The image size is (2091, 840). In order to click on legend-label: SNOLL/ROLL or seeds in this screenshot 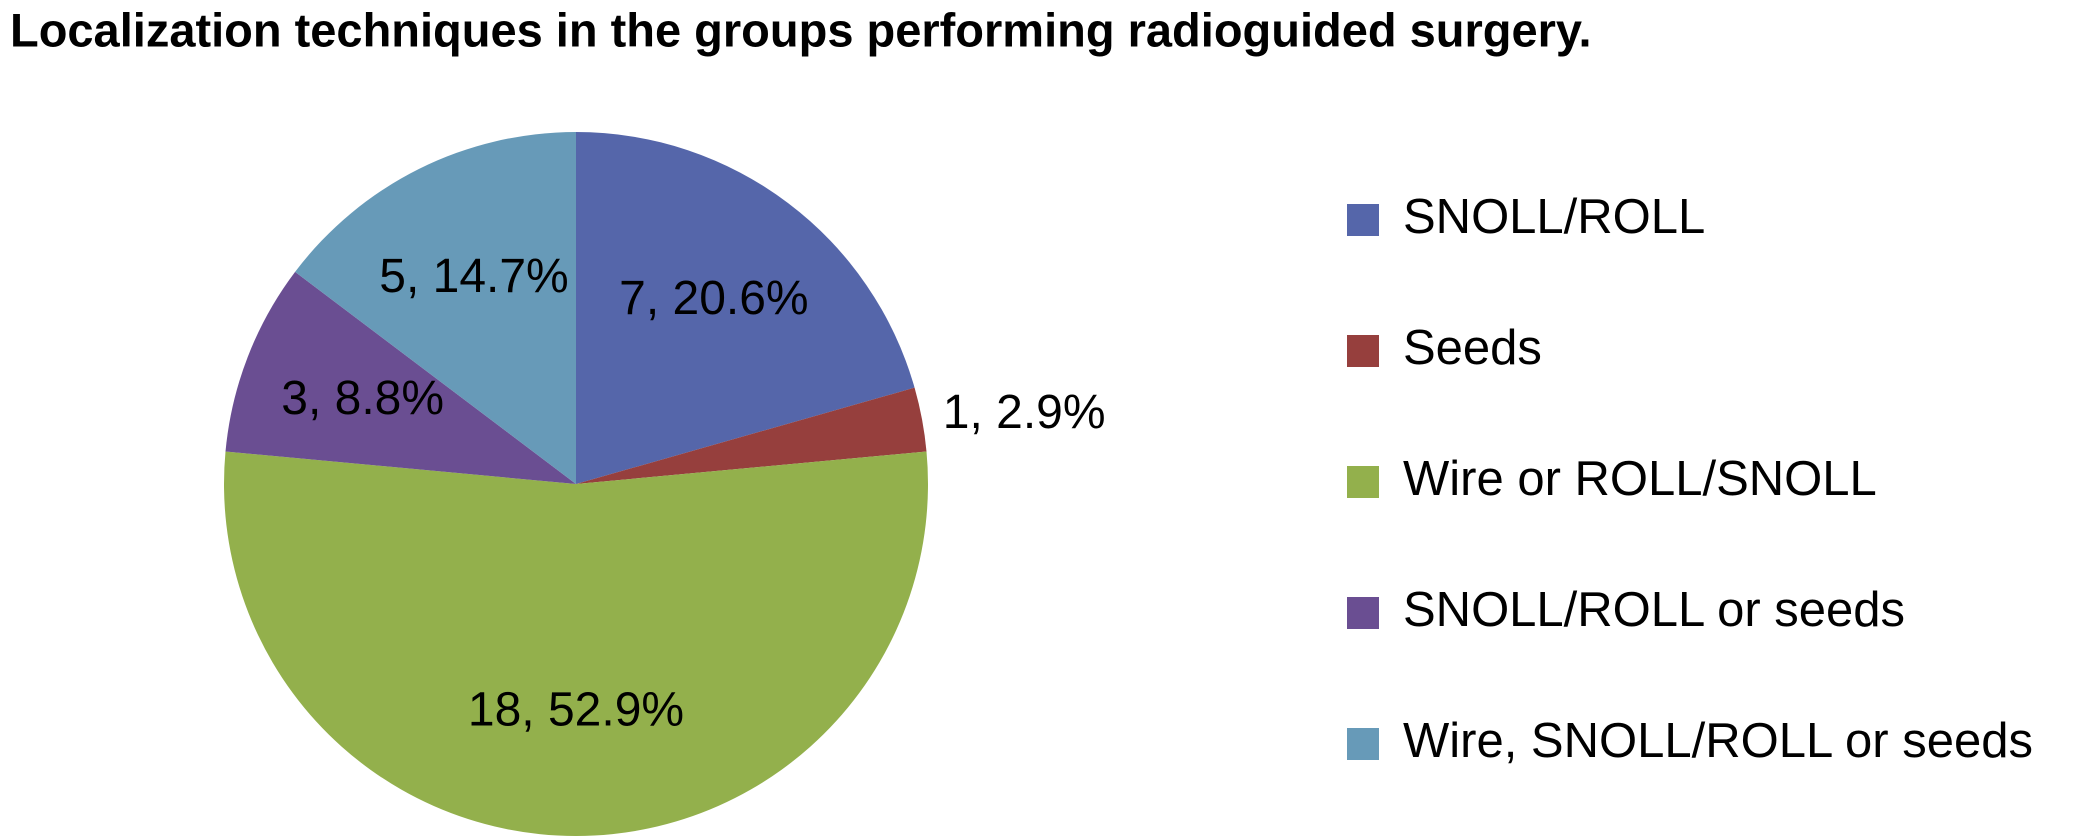, I will do `click(1654, 610)`.